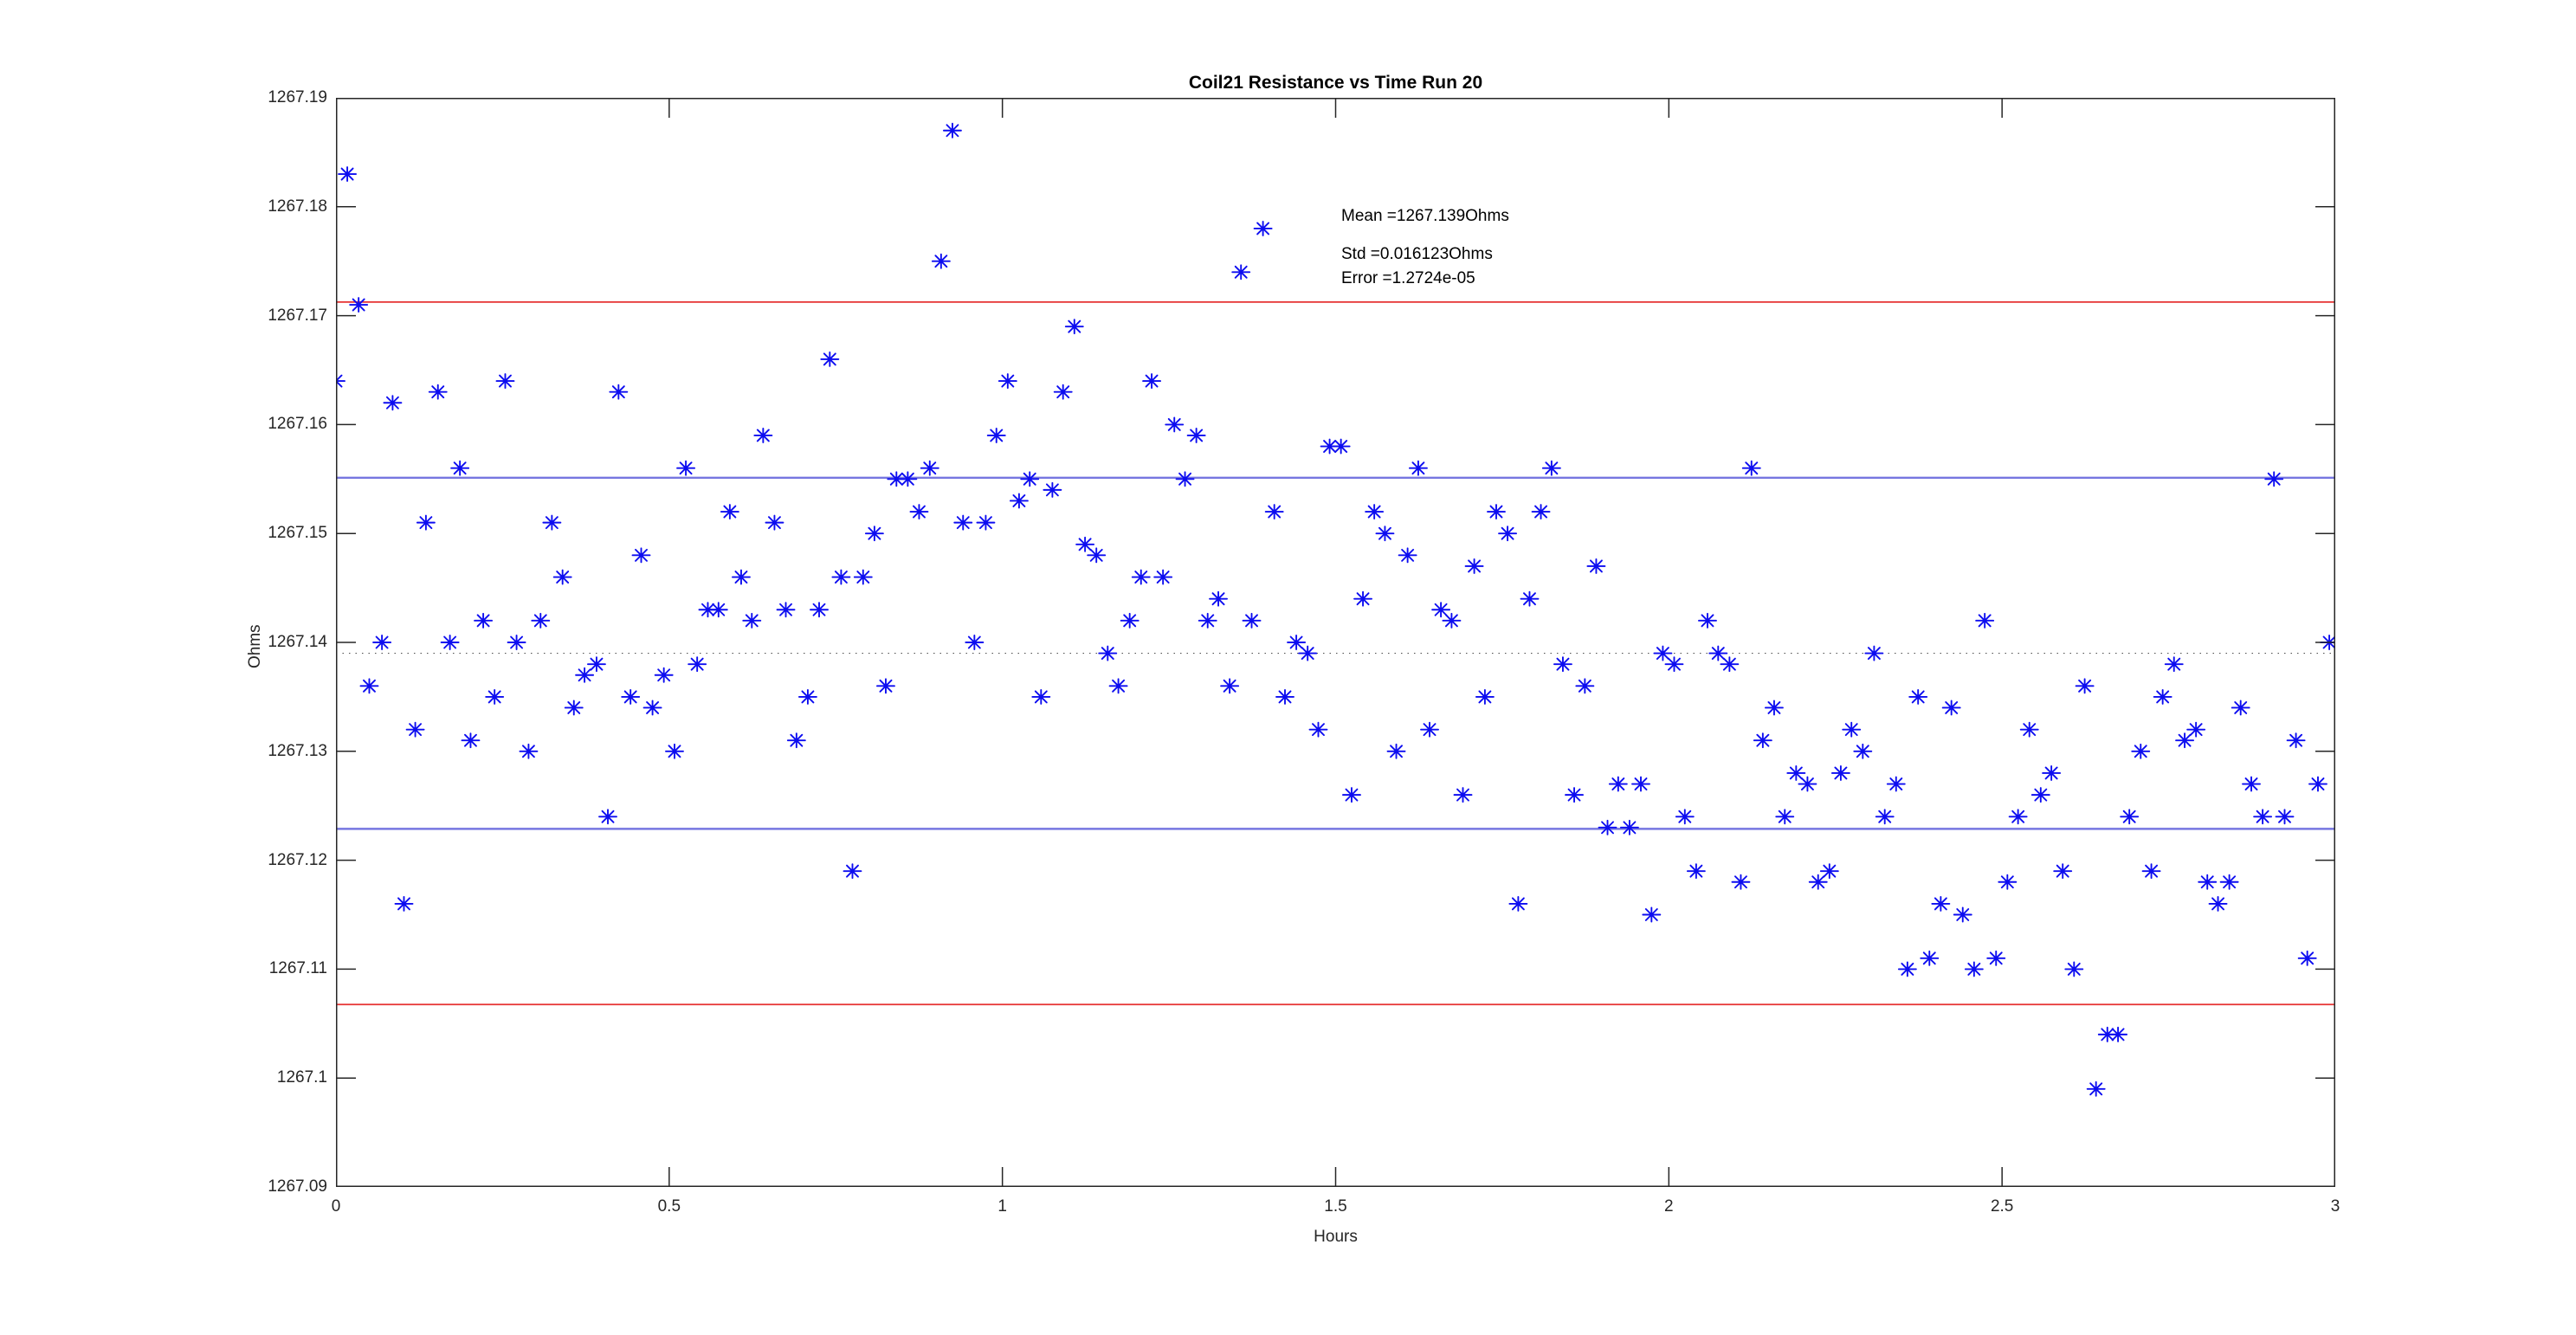 The width and height of the screenshot is (2576, 1335). I want to click on chart-title: Coil21 Resistance vs Time Run 20, so click(1335, 83).